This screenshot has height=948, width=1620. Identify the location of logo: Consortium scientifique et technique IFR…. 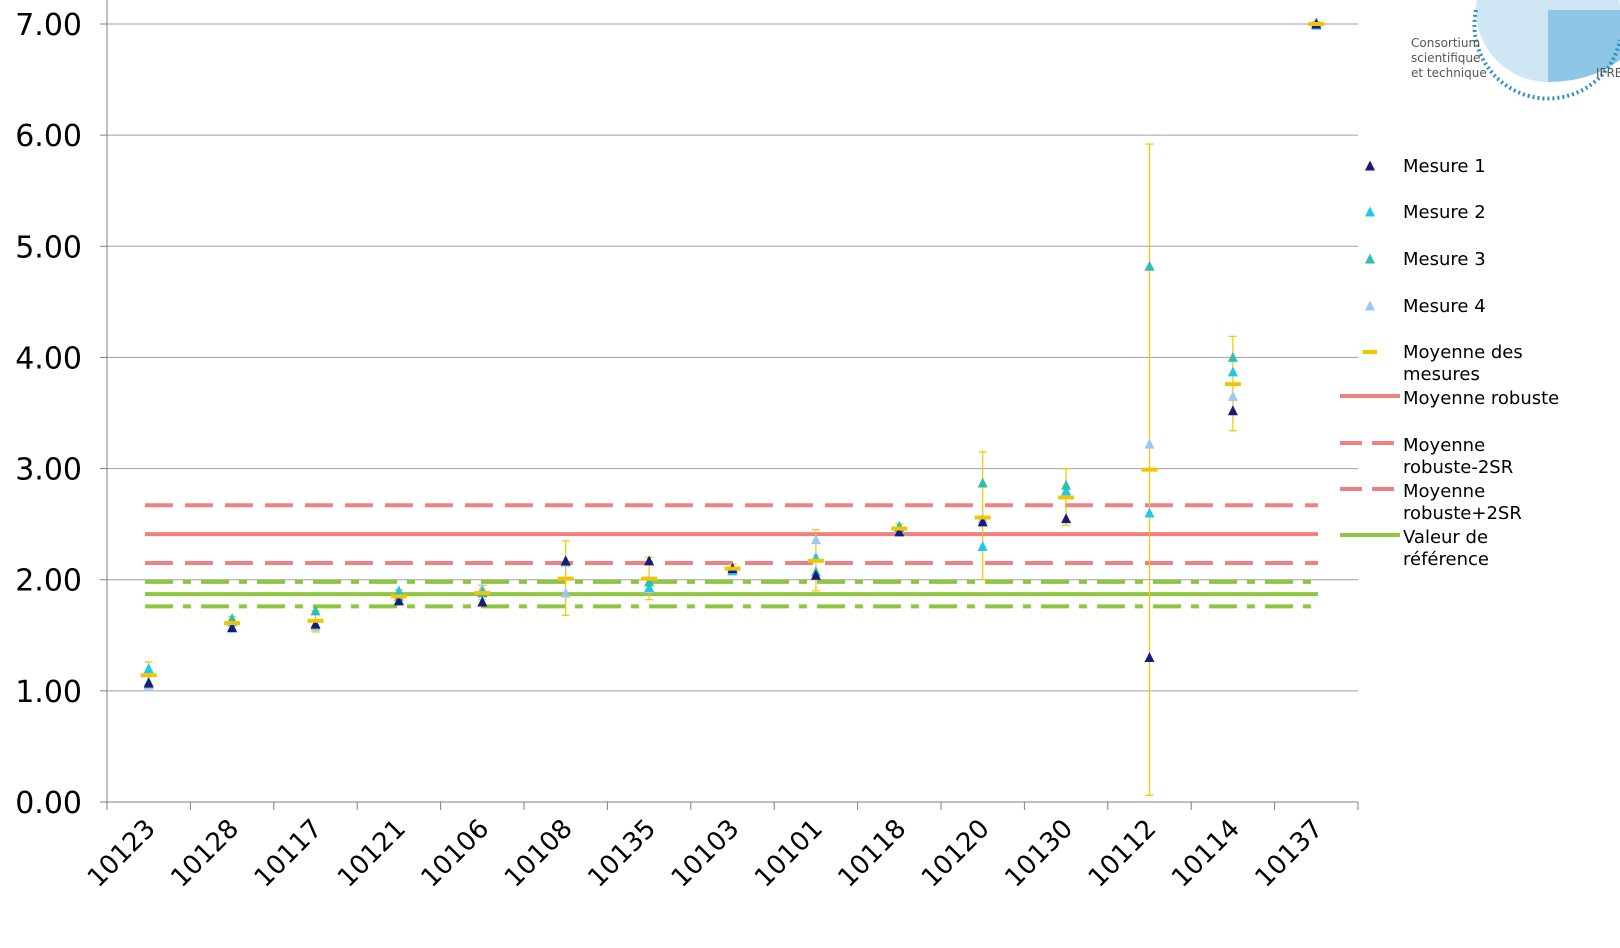
(1512, 50).